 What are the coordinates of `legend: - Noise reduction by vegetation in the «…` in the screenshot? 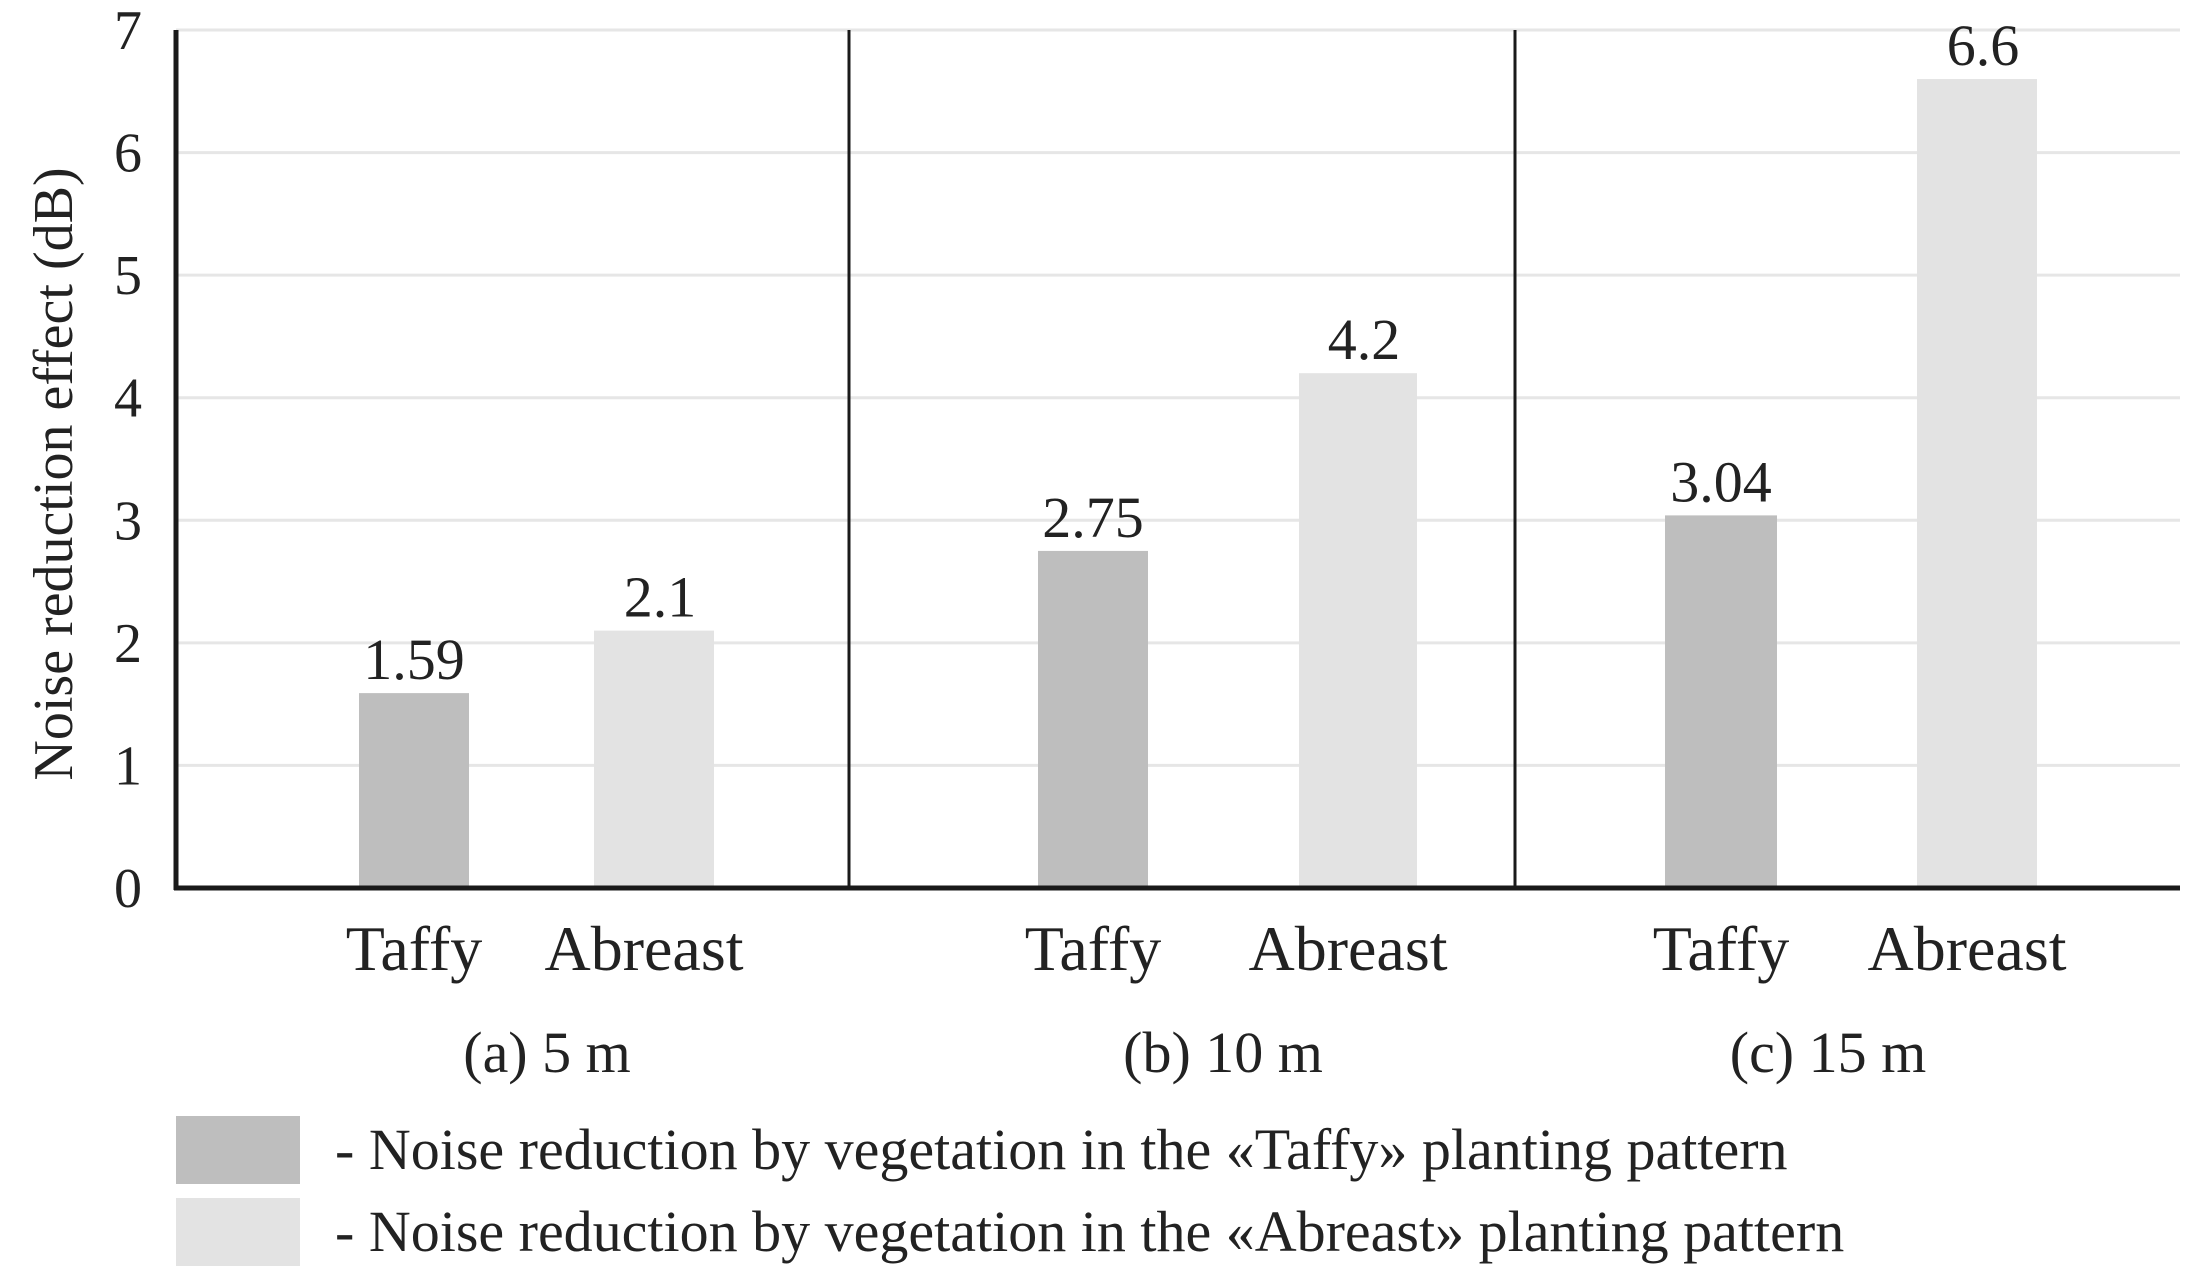 It's located at (1010, 1191).